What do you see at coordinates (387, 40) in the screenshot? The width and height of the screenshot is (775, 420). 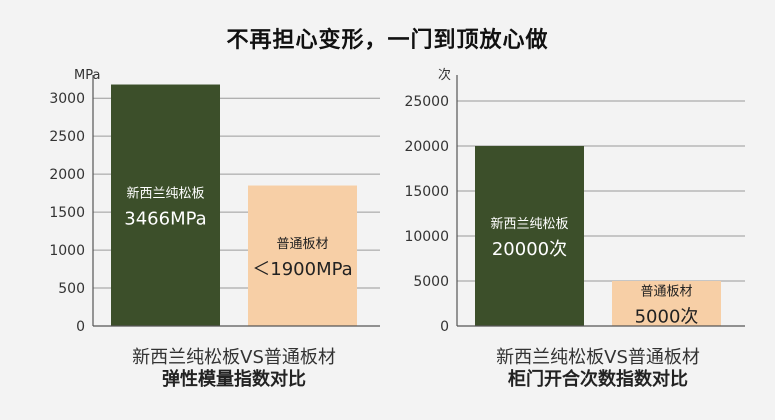 I see `page-title: 不再担心变形，一门到顶放心做` at bounding box center [387, 40].